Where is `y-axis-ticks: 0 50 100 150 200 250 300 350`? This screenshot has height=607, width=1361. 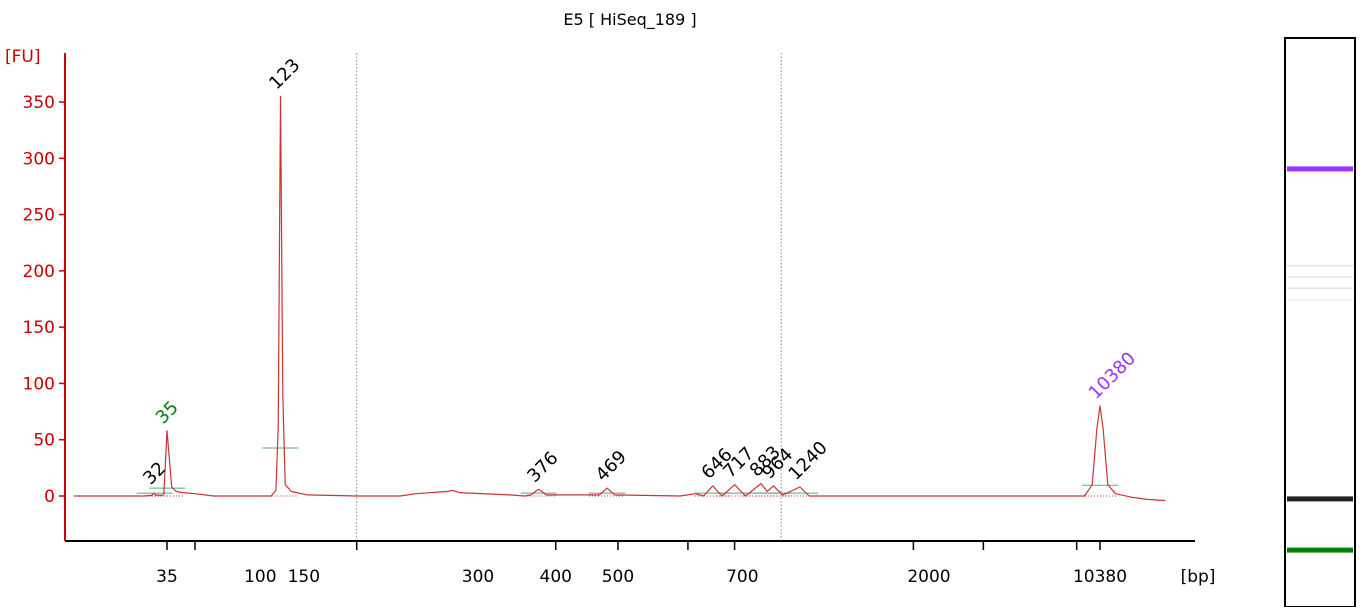
y-axis-ticks: 0 50 100 150 200 250 300 350 is located at coordinates (44, 300).